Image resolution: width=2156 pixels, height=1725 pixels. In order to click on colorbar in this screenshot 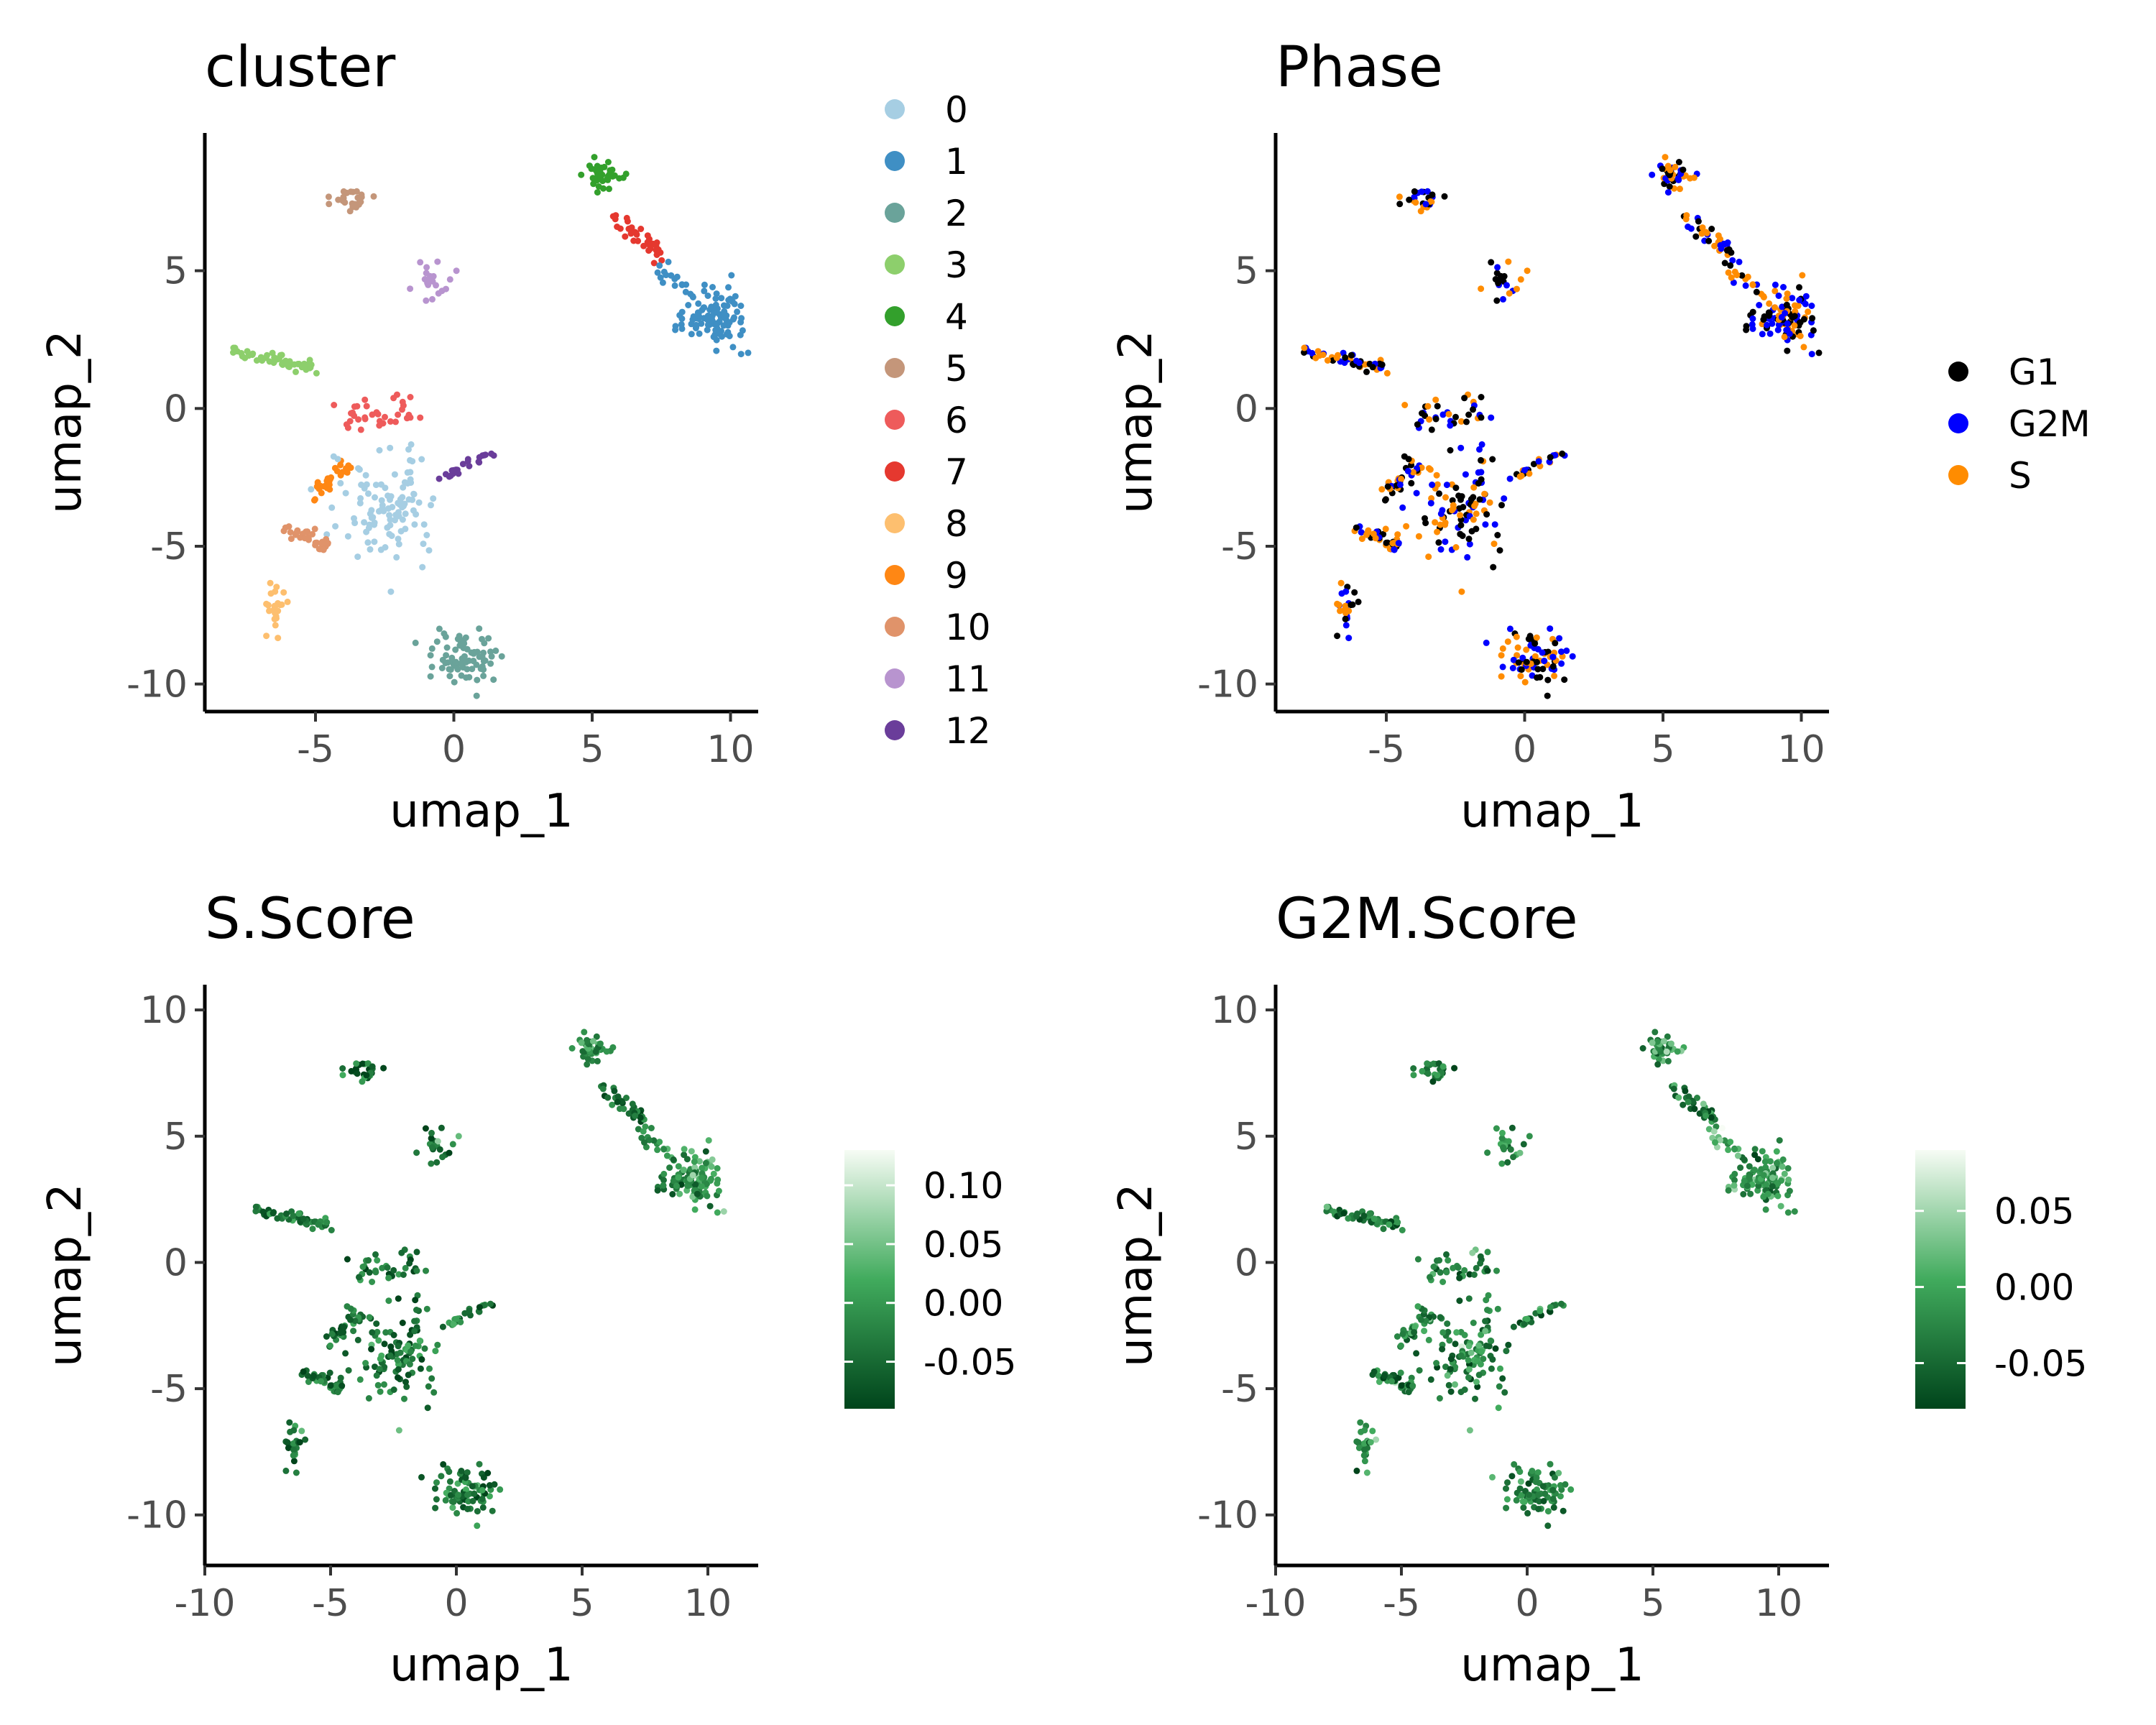, I will do `click(870, 1279)`.